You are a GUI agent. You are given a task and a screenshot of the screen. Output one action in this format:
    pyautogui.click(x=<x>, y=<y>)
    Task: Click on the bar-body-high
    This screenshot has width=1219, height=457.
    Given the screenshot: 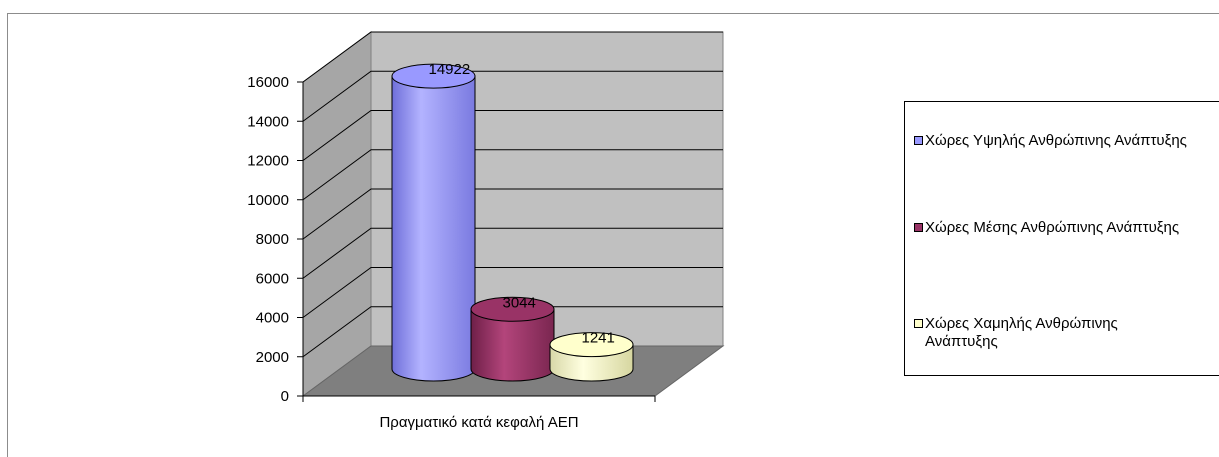 What is the action you would take?
    pyautogui.click(x=433, y=228)
    